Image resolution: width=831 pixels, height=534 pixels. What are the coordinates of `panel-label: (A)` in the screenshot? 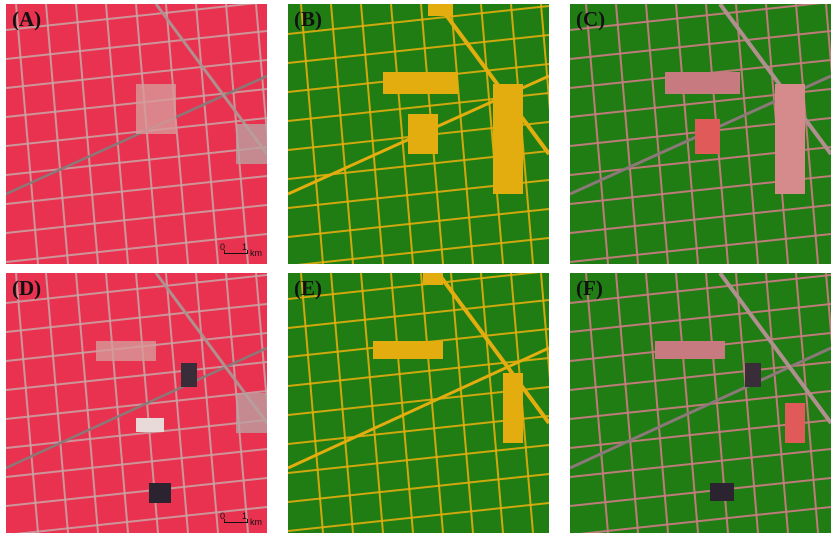 It's located at (27, 19).